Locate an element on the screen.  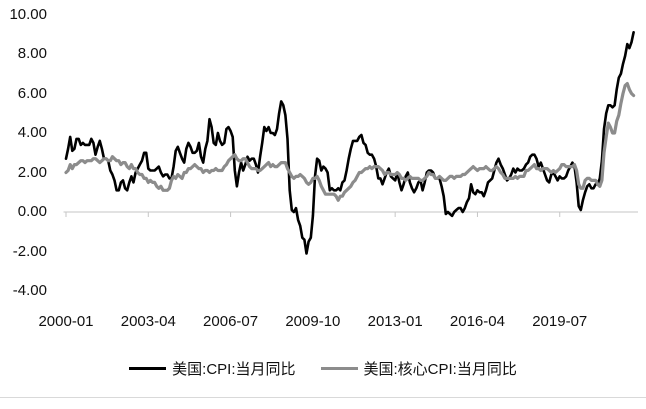
legend-line-sample-cpi is located at coordinates (148, 368).